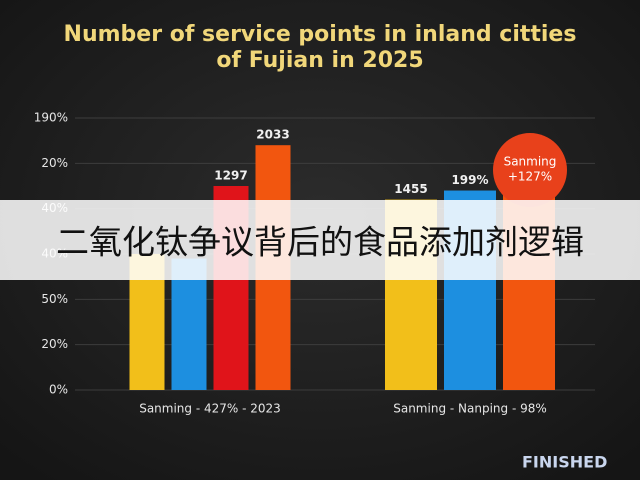 The width and height of the screenshot is (640, 480). What do you see at coordinates (272, 135) in the screenshot?
I see `annotation: 2033` at bounding box center [272, 135].